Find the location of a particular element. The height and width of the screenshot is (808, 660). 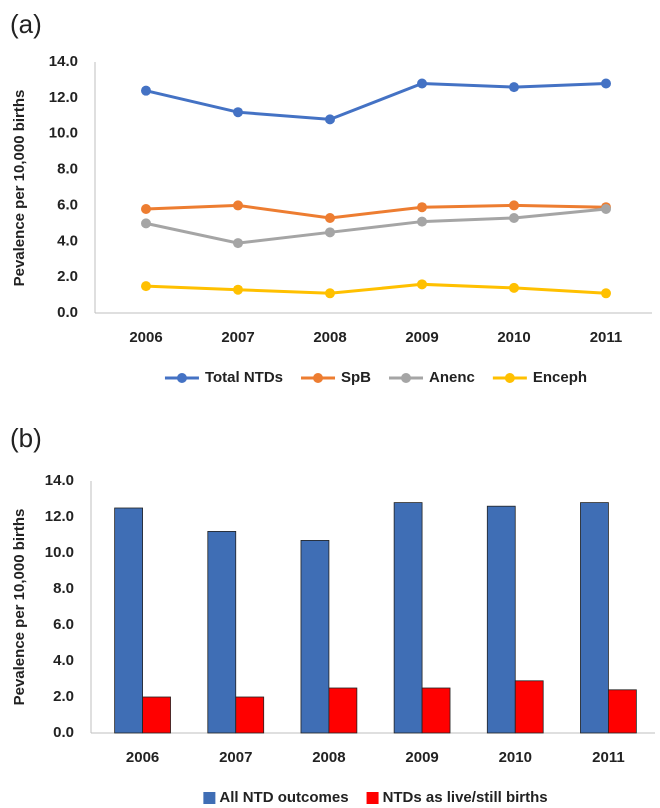

panel-label: (a) is located at coordinates (26, 24).